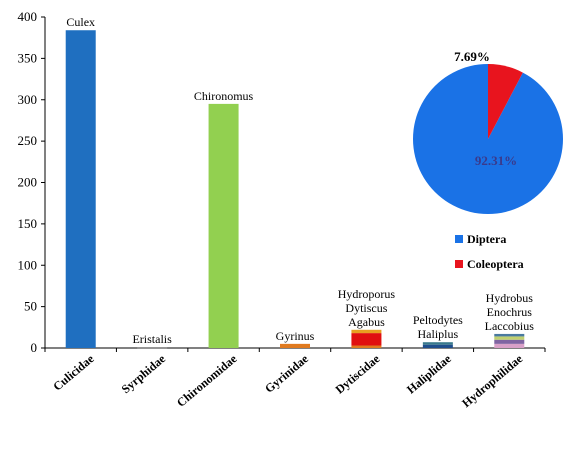 Image resolution: width=584 pixels, height=454 pixels. Describe the element at coordinates (80, 189) in the screenshot. I see `bar-culicidae` at that location.